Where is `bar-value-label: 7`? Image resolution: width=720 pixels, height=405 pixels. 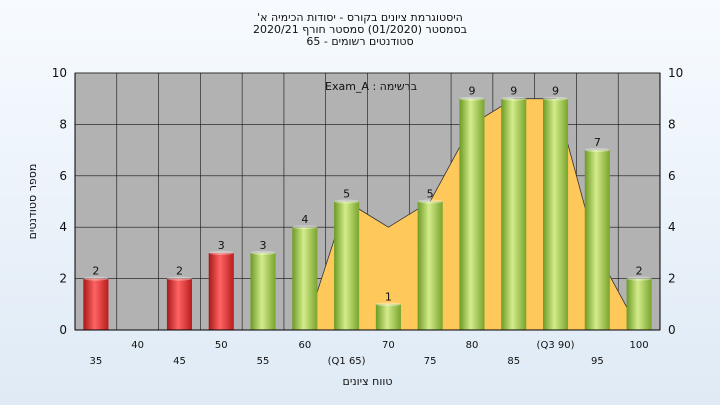 bar-value-label: 7 is located at coordinates (597, 142).